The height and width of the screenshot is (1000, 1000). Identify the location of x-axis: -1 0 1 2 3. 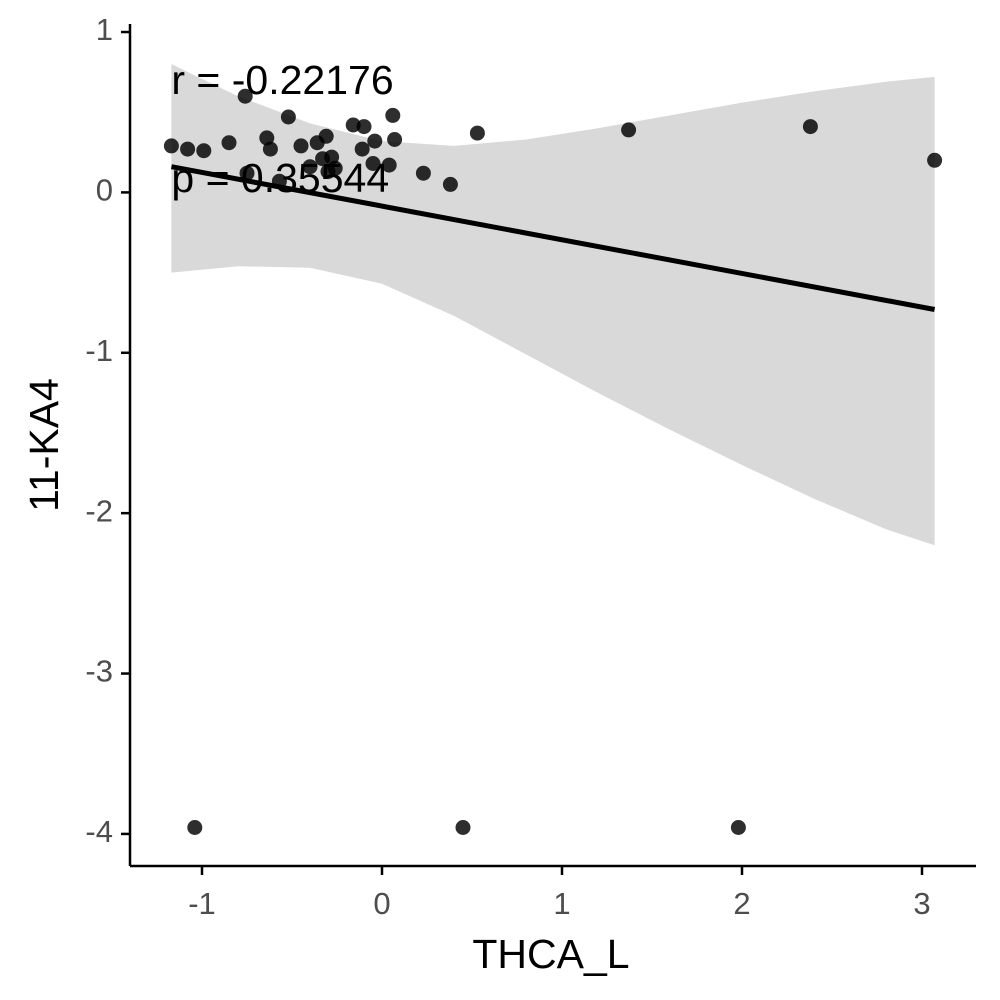
(559, 893).